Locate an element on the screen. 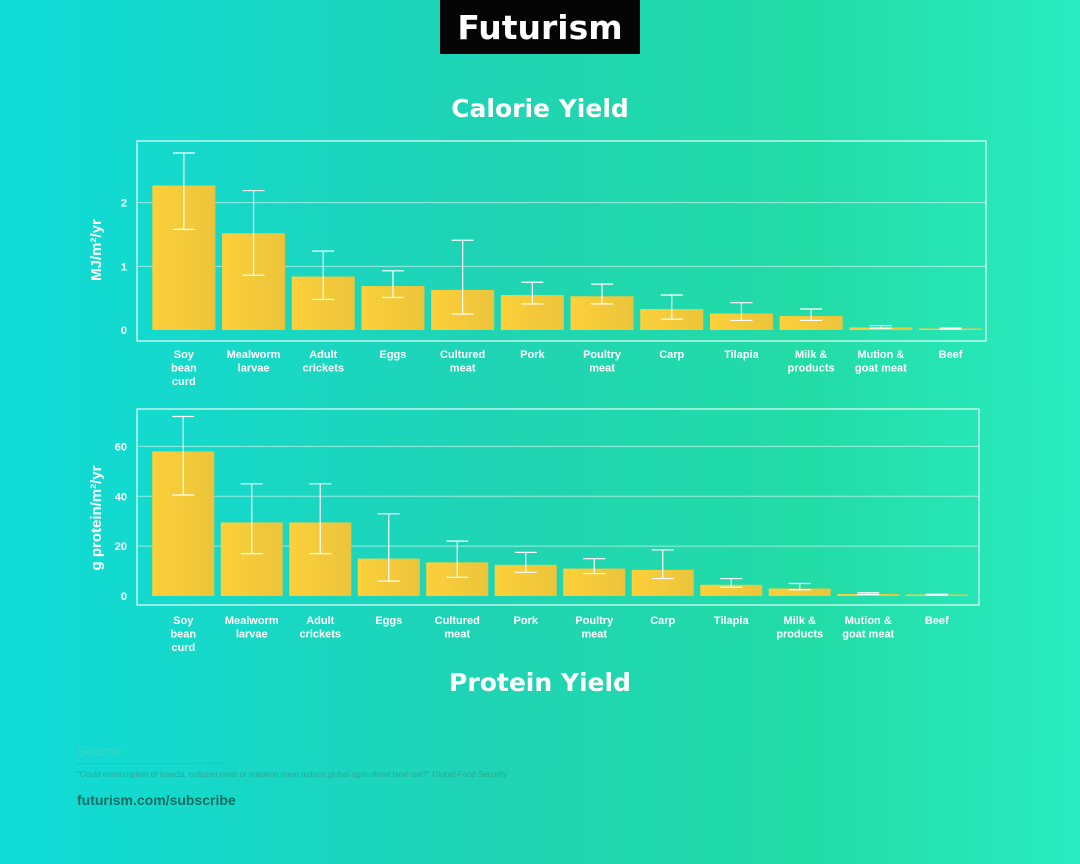 The image size is (1080, 864). source-divider is located at coordinates (150, 763).